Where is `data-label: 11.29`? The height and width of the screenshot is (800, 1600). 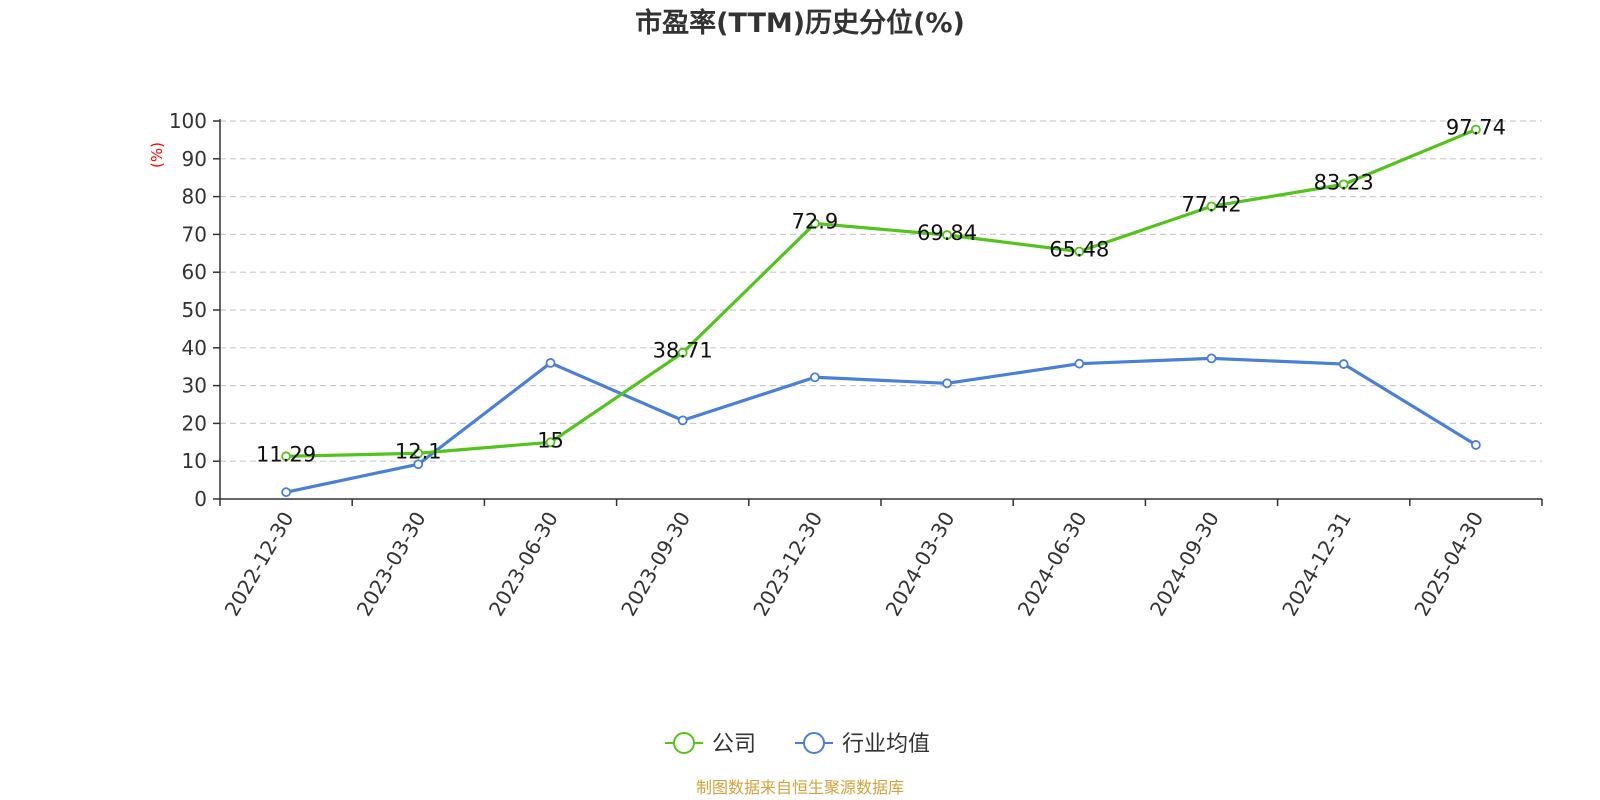 data-label: 11.29 is located at coordinates (286, 454).